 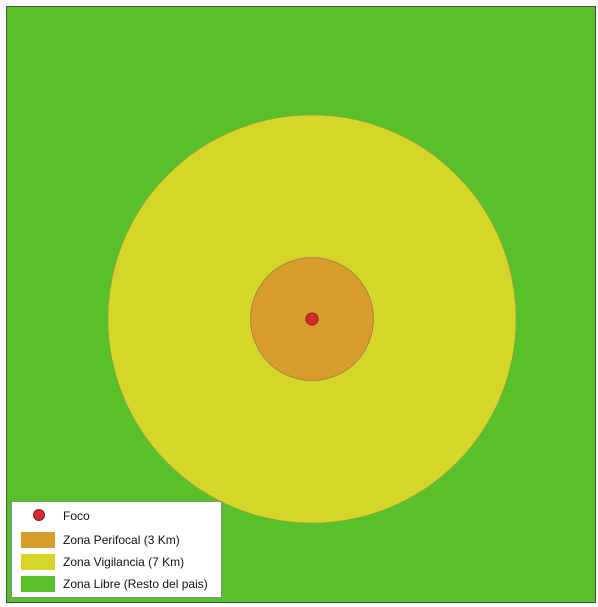 What do you see at coordinates (135, 584) in the screenshot?
I see `legend-label-free: Zona Libre (Resto del pais)` at bounding box center [135, 584].